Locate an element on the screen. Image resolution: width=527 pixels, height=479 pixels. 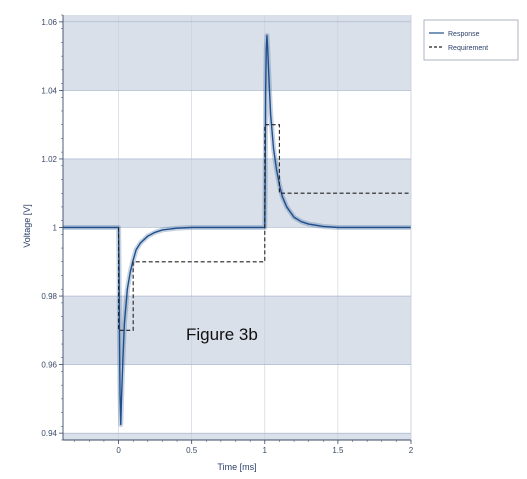
legend-box is located at coordinates (471, 40).